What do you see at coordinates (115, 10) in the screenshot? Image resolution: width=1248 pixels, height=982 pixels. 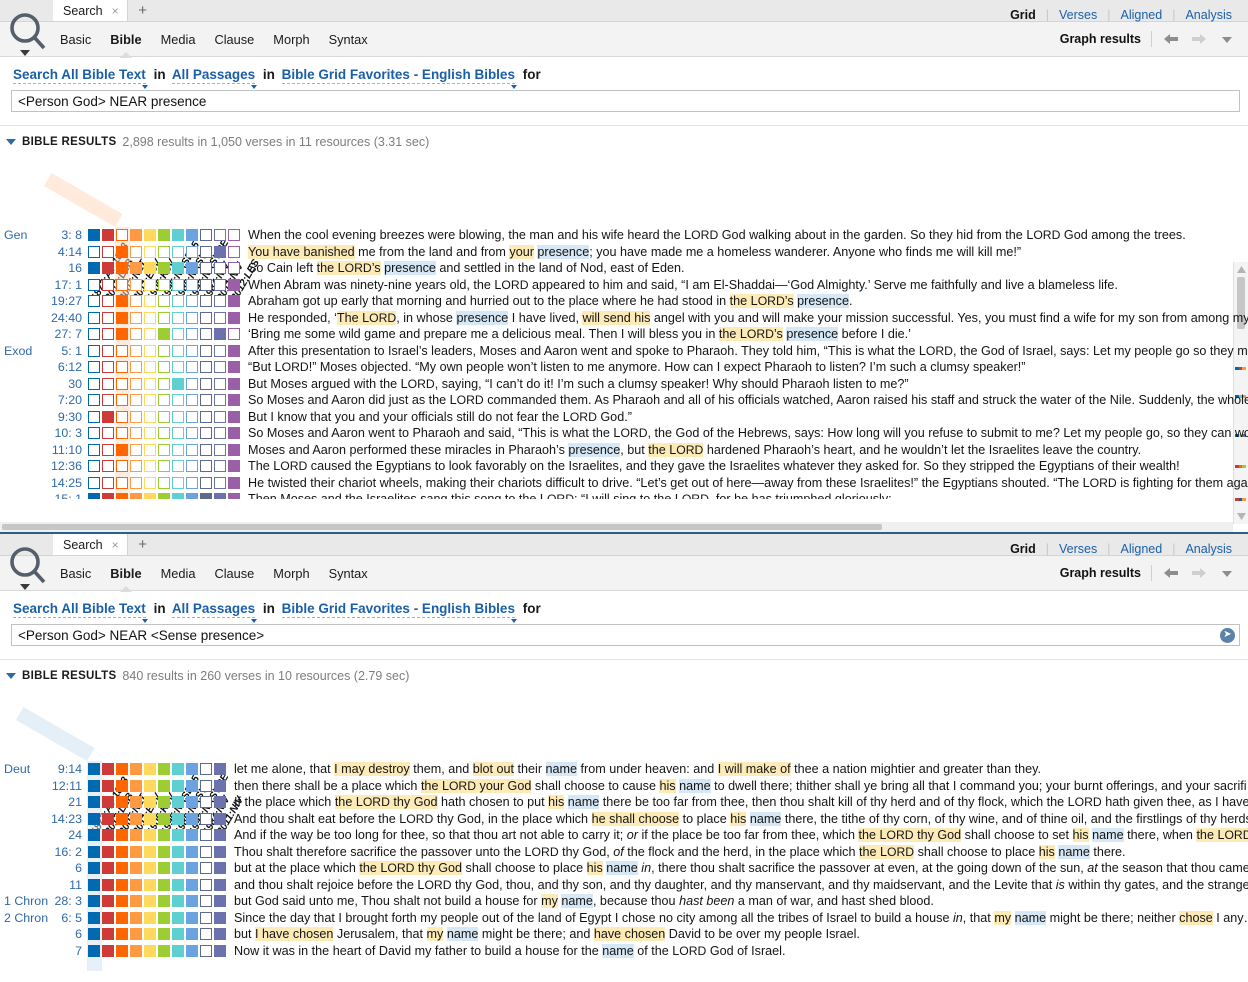 I see `close-icon: ×` at bounding box center [115, 10].